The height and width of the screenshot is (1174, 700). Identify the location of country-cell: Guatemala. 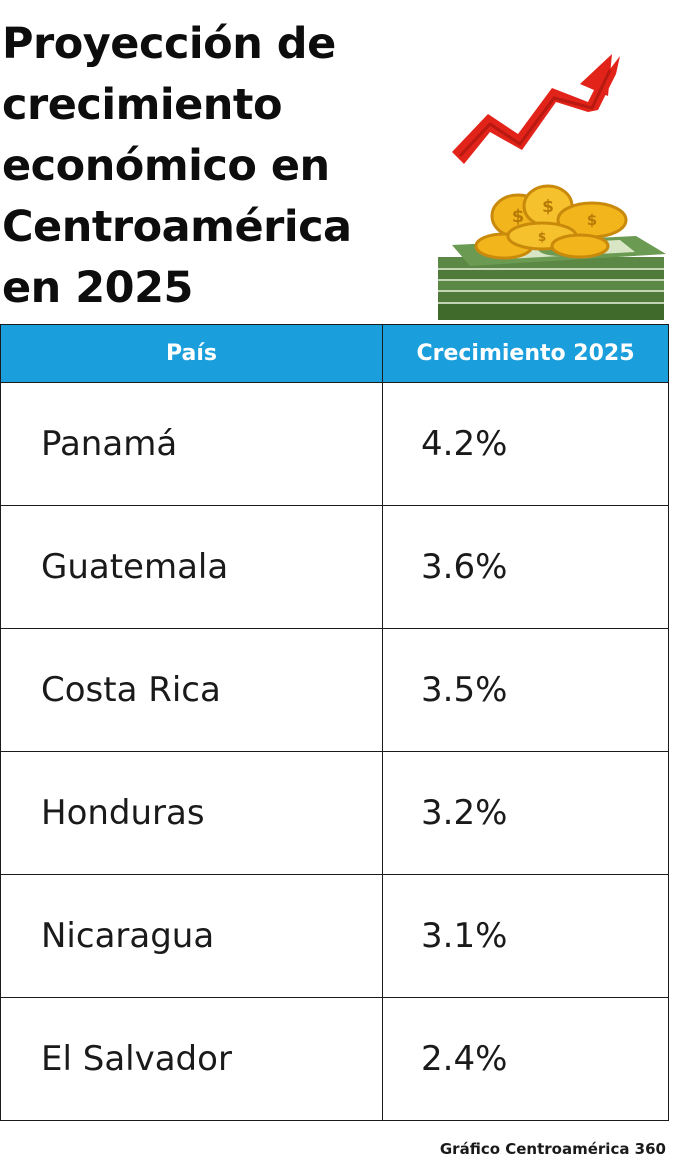
(191, 567).